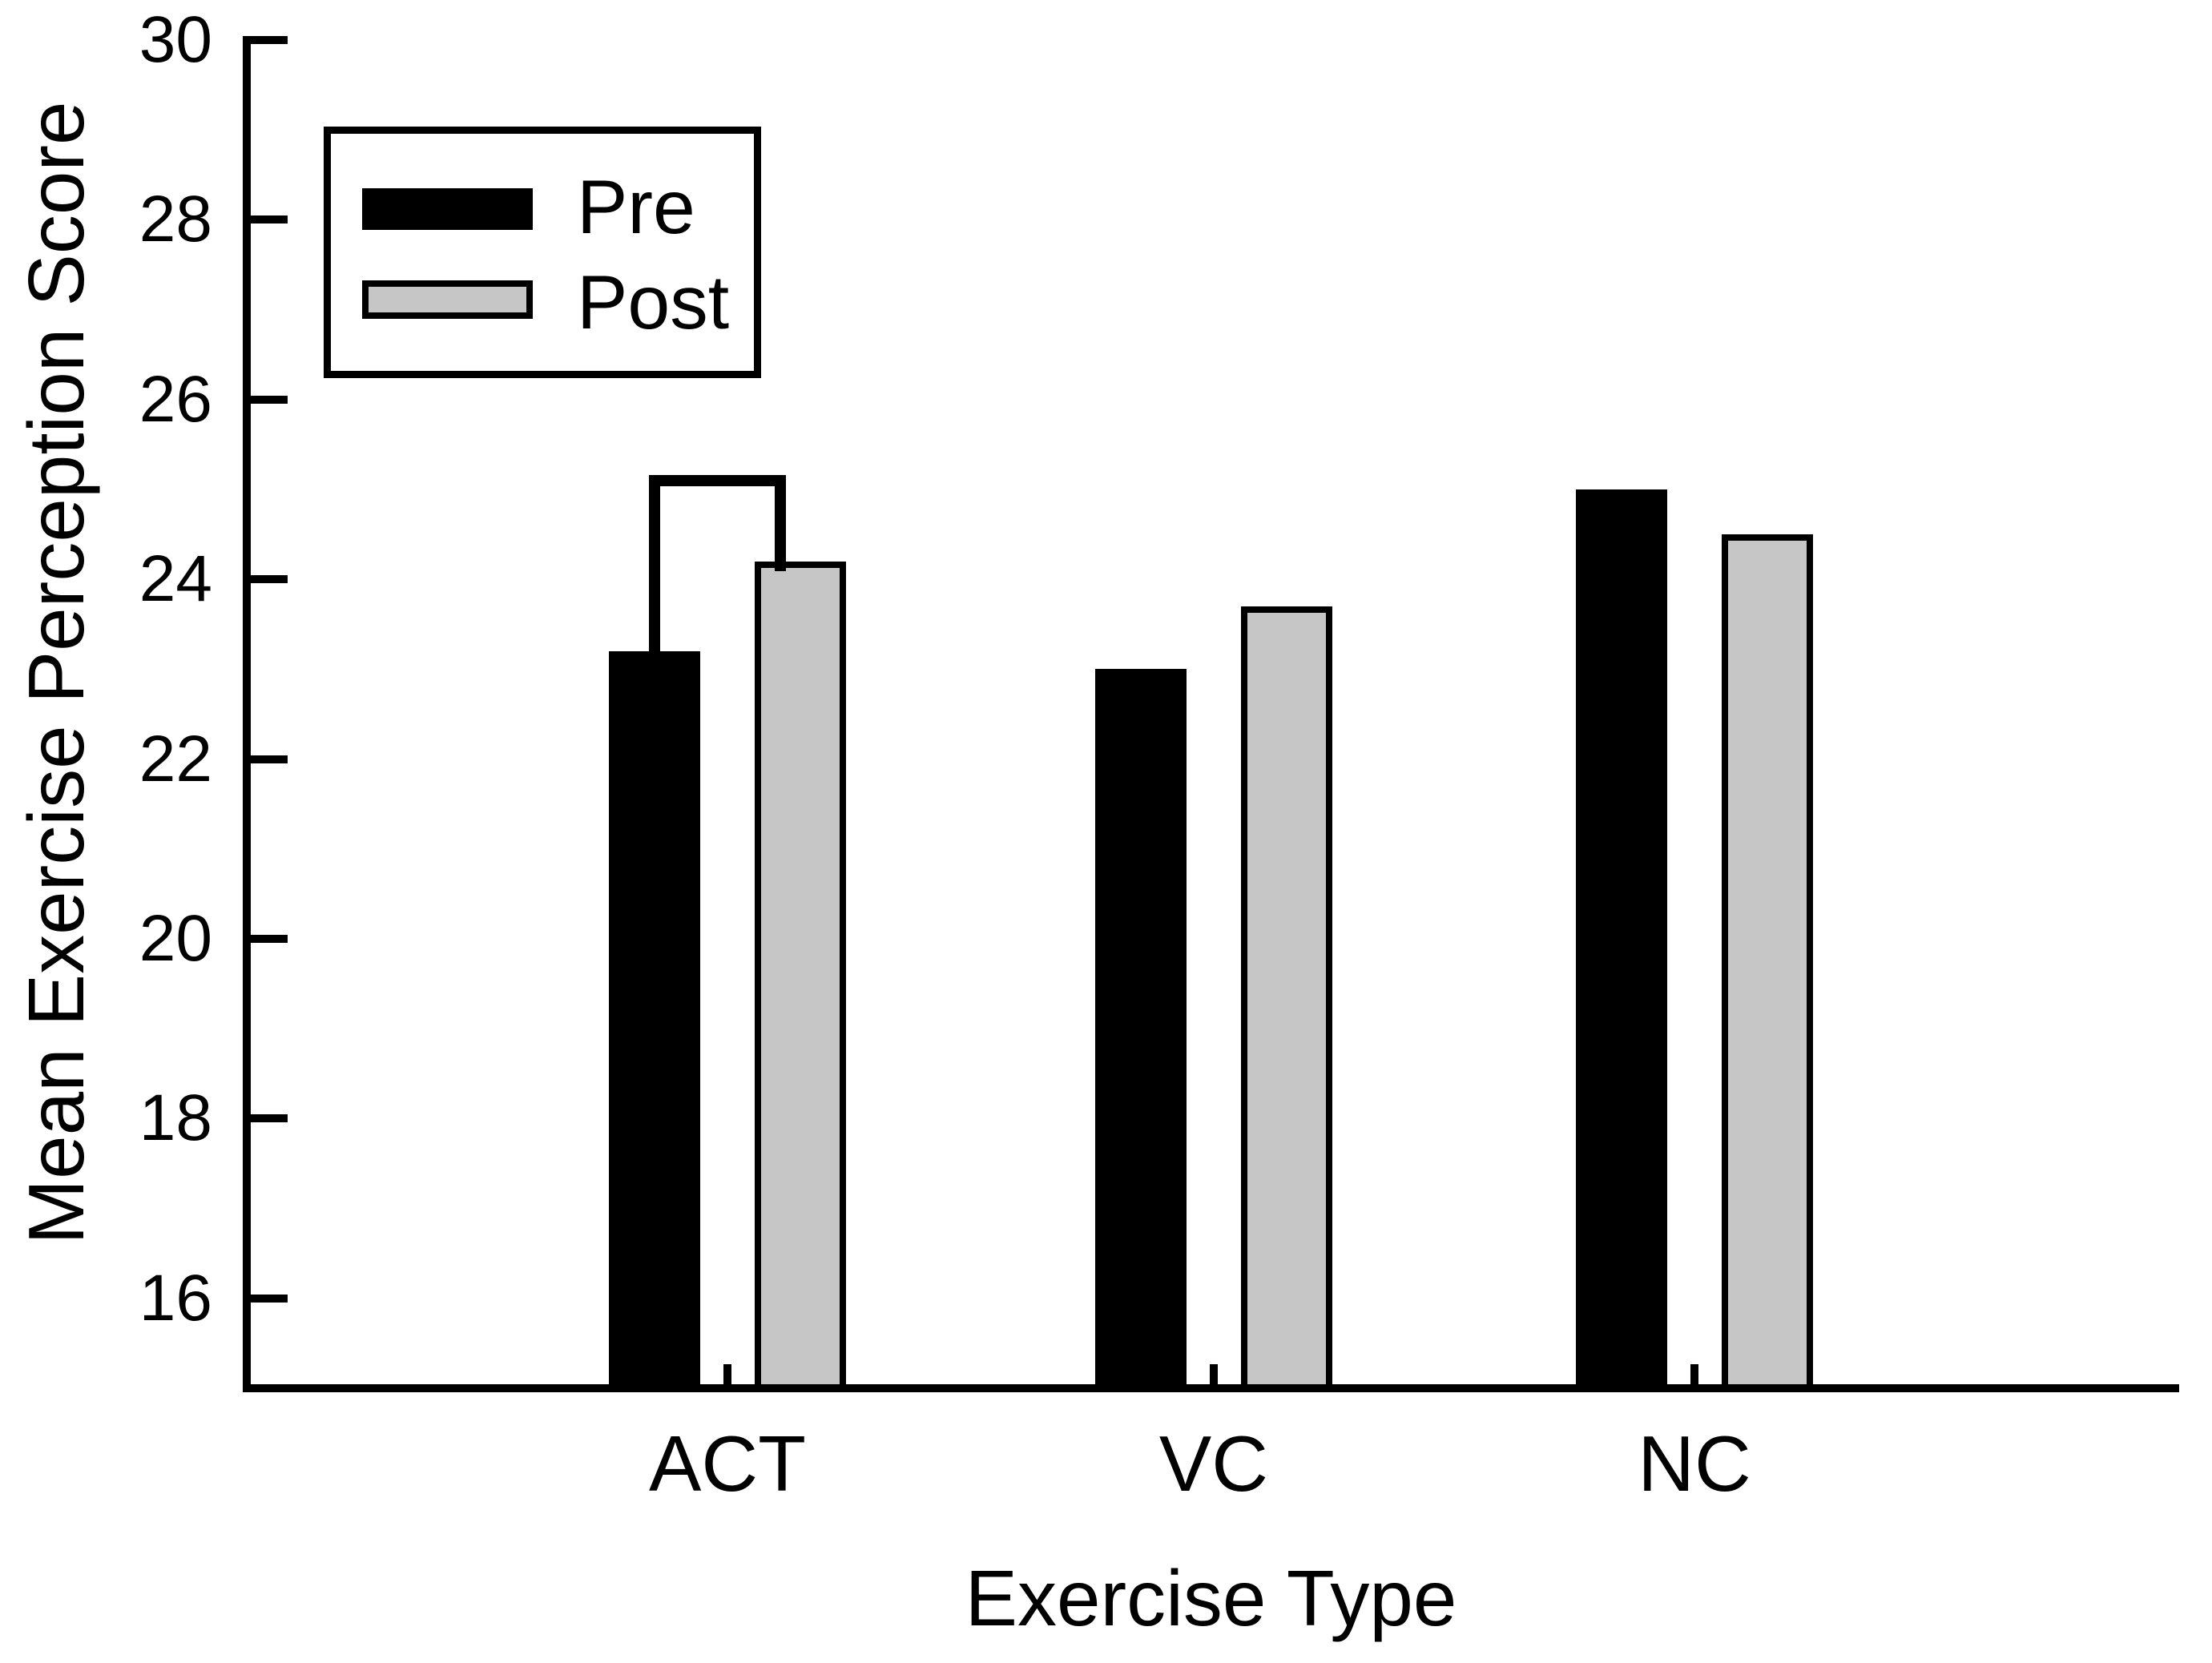 Image resolution: width=2212 pixels, height=1663 pixels. Describe the element at coordinates (1767, 963) in the screenshot. I see `bar-post-nc` at that location.